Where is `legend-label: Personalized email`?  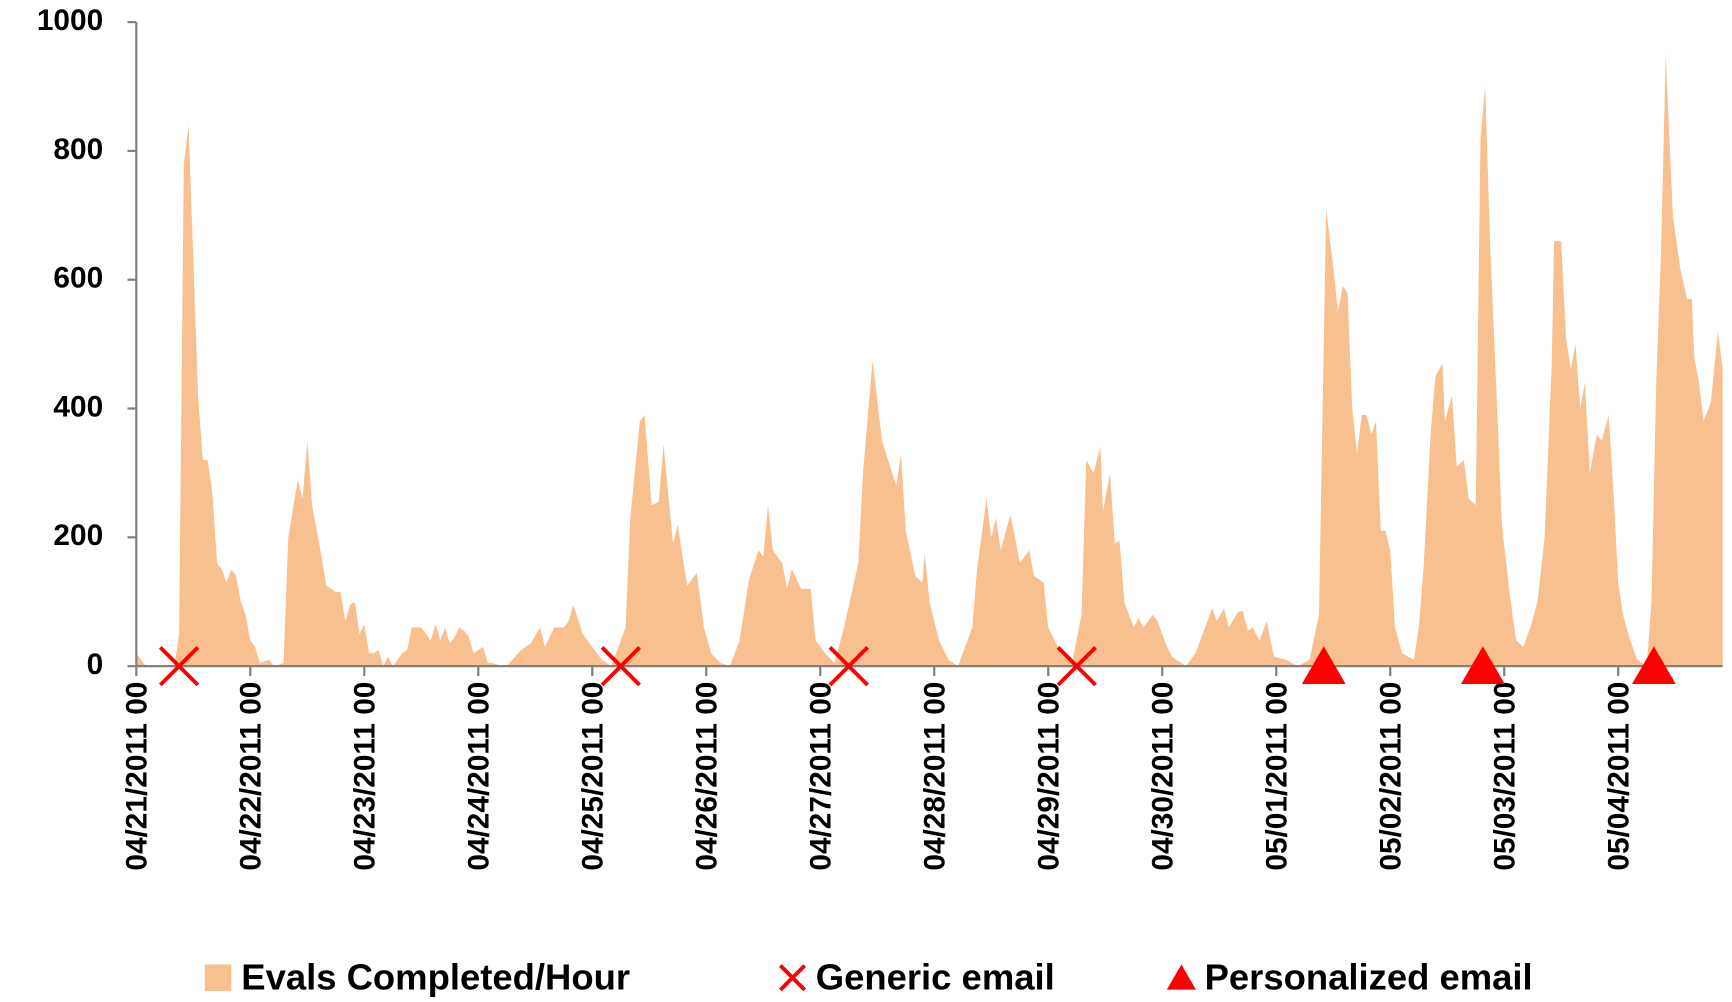 legend-label: Personalized email is located at coordinates (1369, 977).